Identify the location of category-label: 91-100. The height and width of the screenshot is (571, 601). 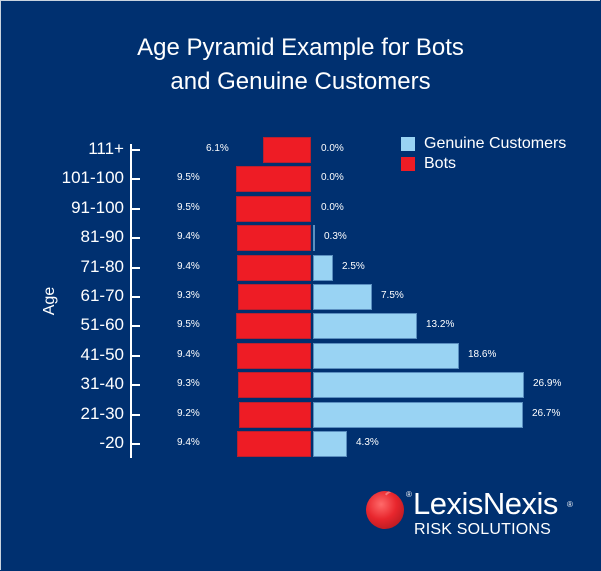
(97, 207).